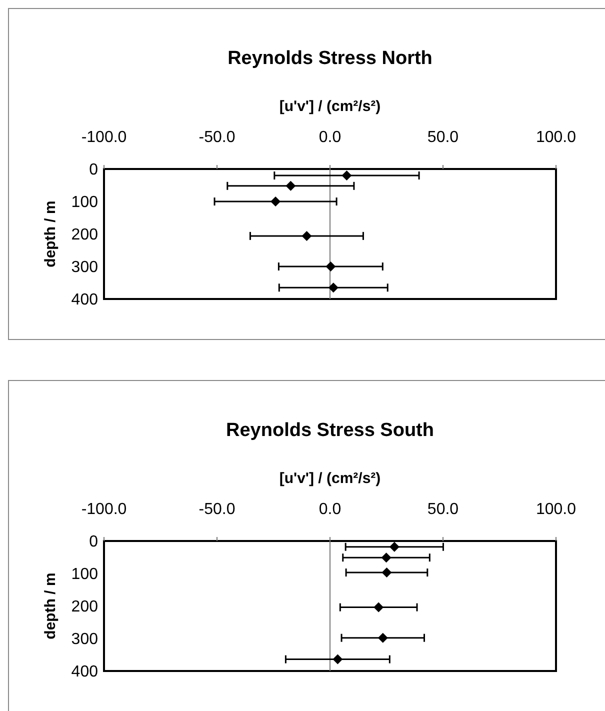 Image resolution: width=605 pixels, height=711 pixels. I want to click on chart-title: Reynolds Stress North, so click(330, 58).